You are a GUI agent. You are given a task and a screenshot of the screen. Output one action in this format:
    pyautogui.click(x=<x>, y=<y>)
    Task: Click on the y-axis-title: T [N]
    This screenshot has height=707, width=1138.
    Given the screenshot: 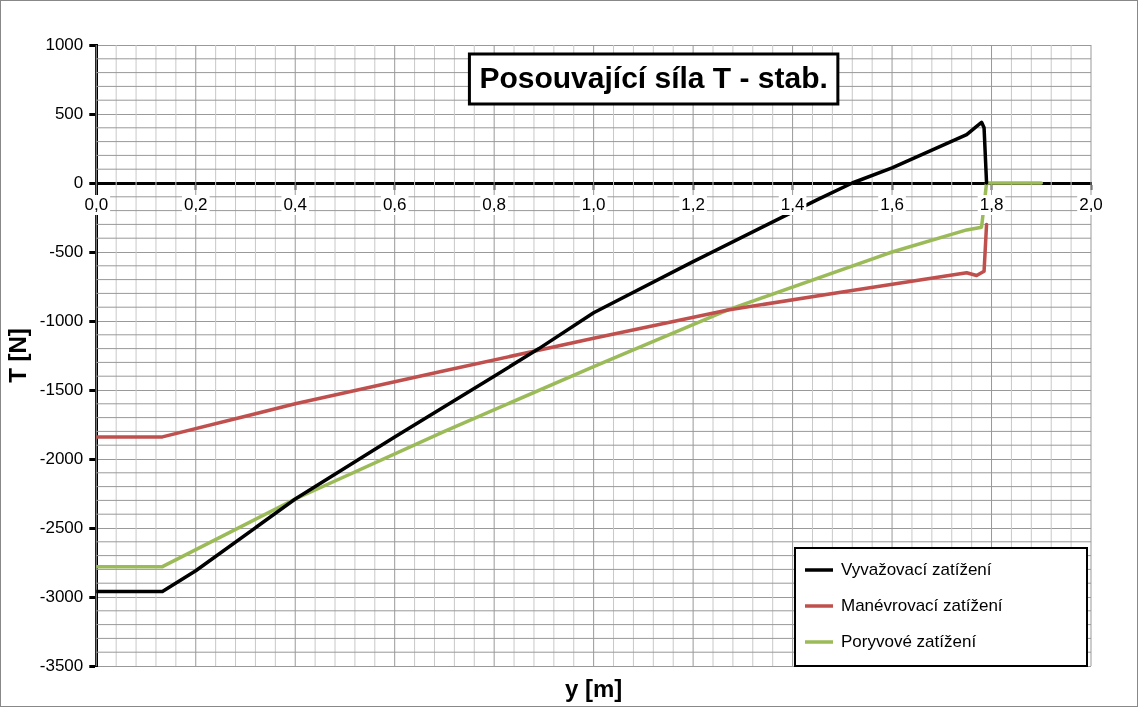 What is the action you would take?
    pyautogui.click(x=18, y=355)
    